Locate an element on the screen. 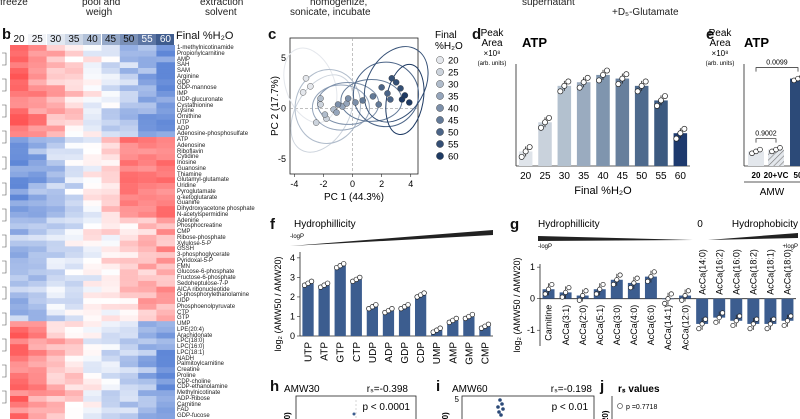 This screenshot has height=419, width=800. nuc-xtick-label: UTP is located at coordinates (309, 352).